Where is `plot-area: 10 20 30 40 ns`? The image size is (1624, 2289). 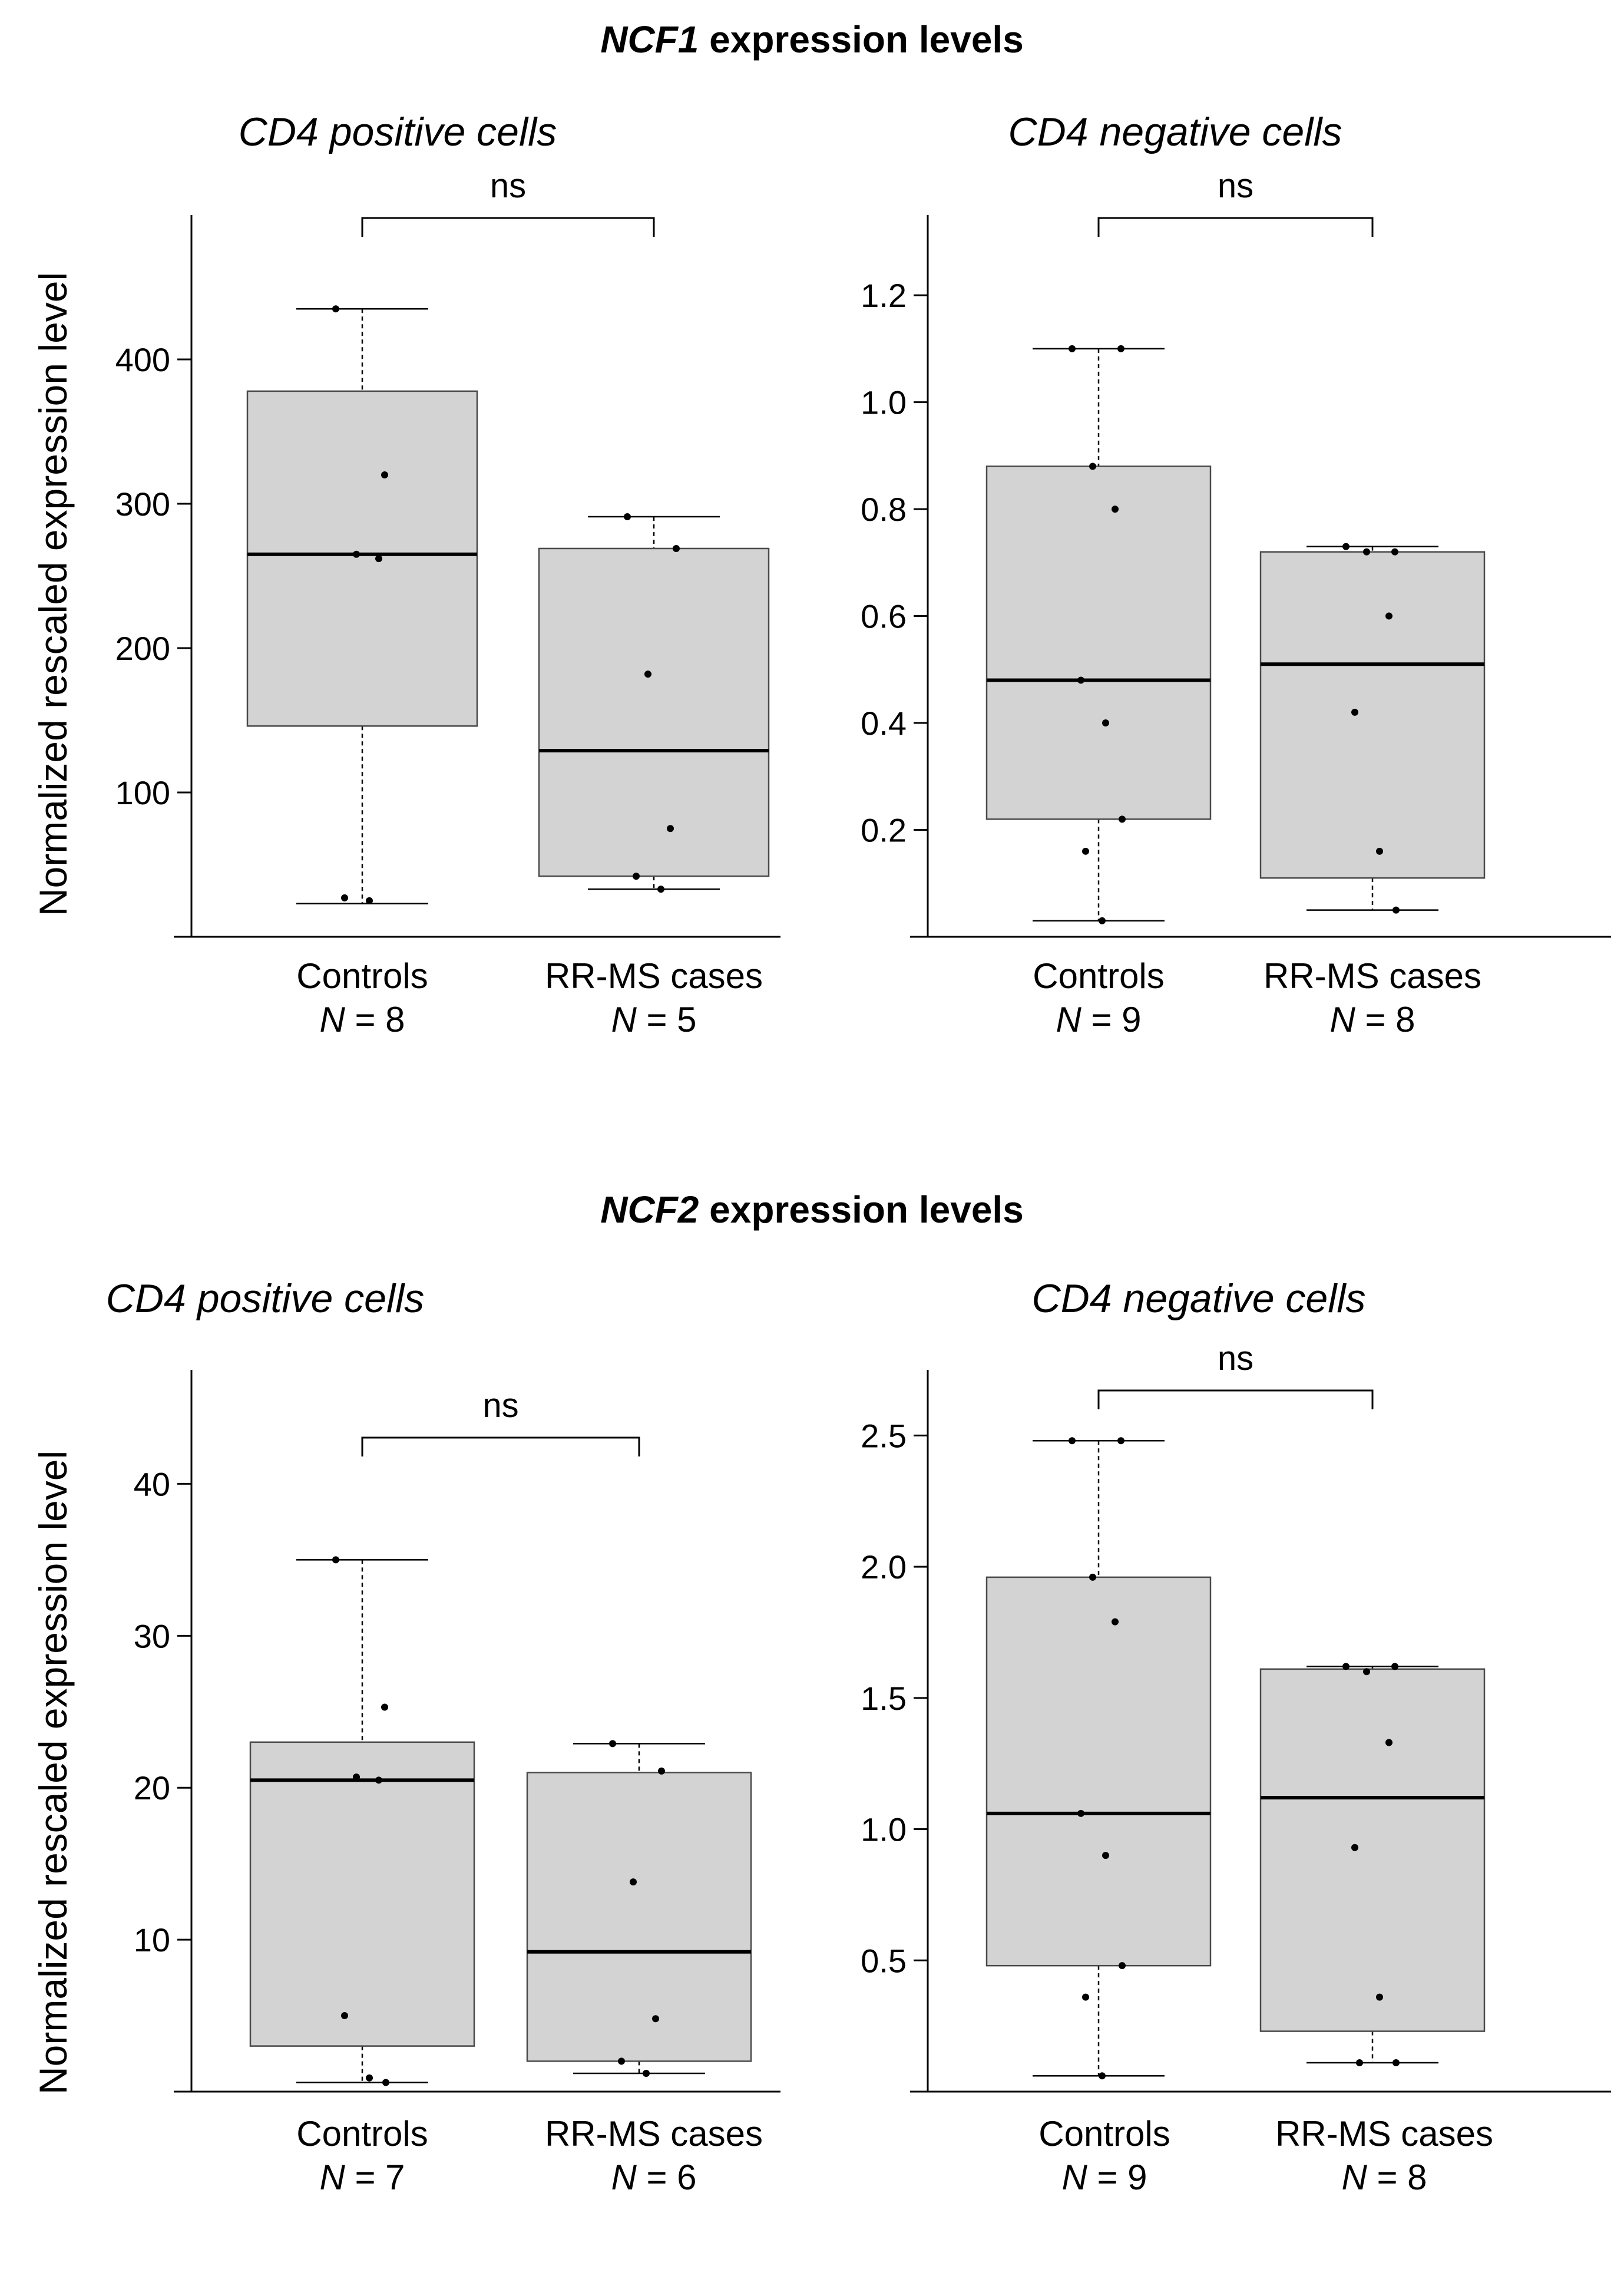 plot-area: 10 20 30 40 ns is located at coordinates (457, 1731).